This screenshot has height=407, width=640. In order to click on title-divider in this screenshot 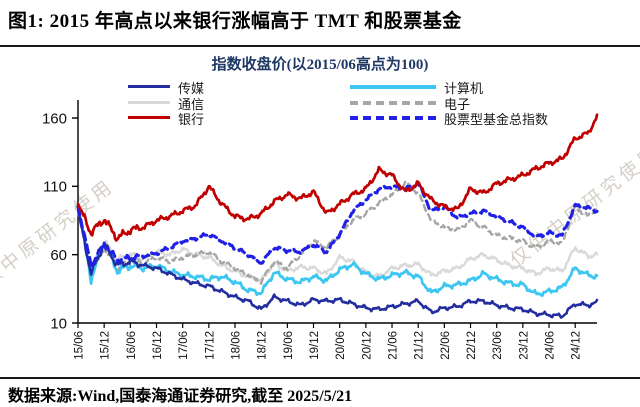, I will do `click(320, 46)`.